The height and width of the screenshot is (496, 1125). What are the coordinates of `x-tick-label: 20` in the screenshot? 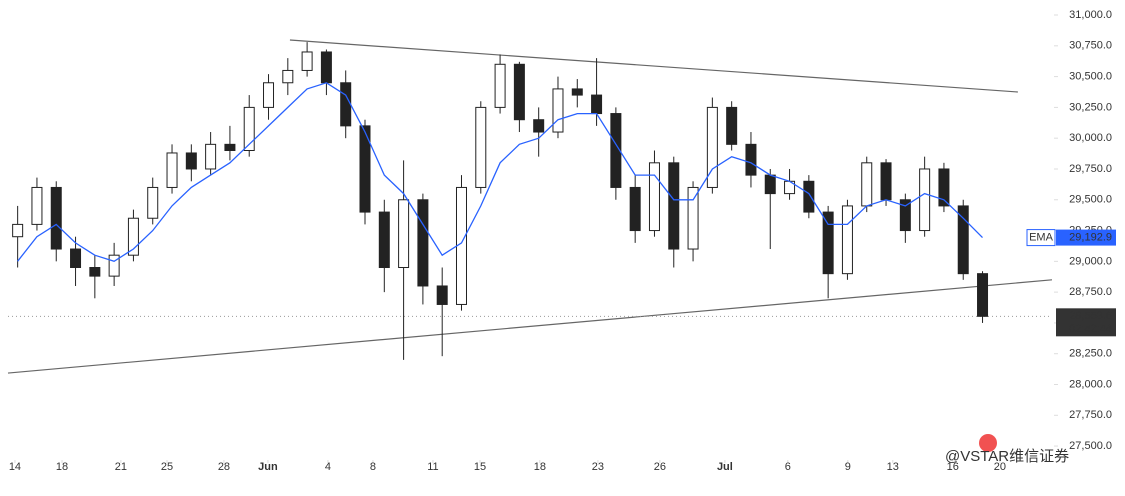 It's located at (1000, 467).